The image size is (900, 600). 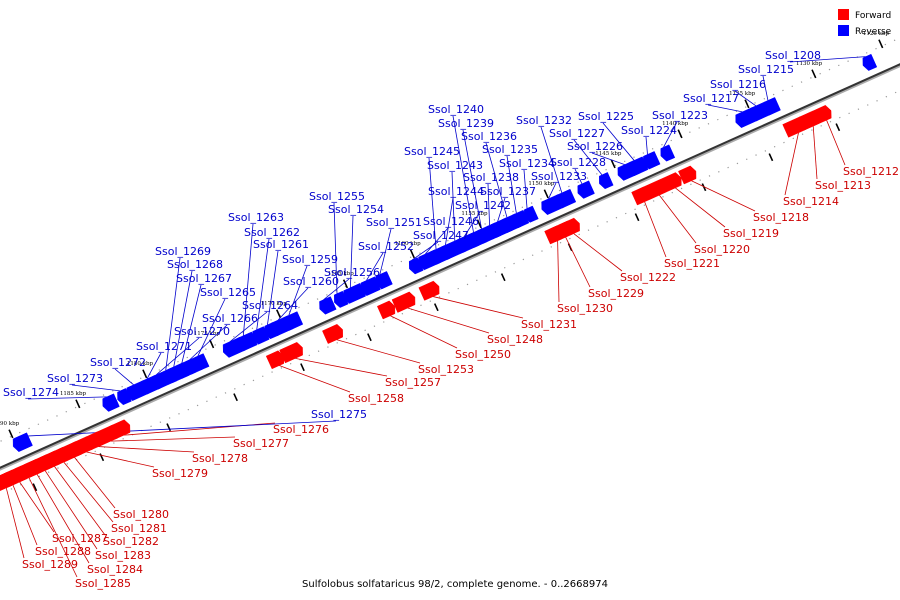 I want to click on reverse-gene-label: Ssol_1240, so click(x=456, y=109).